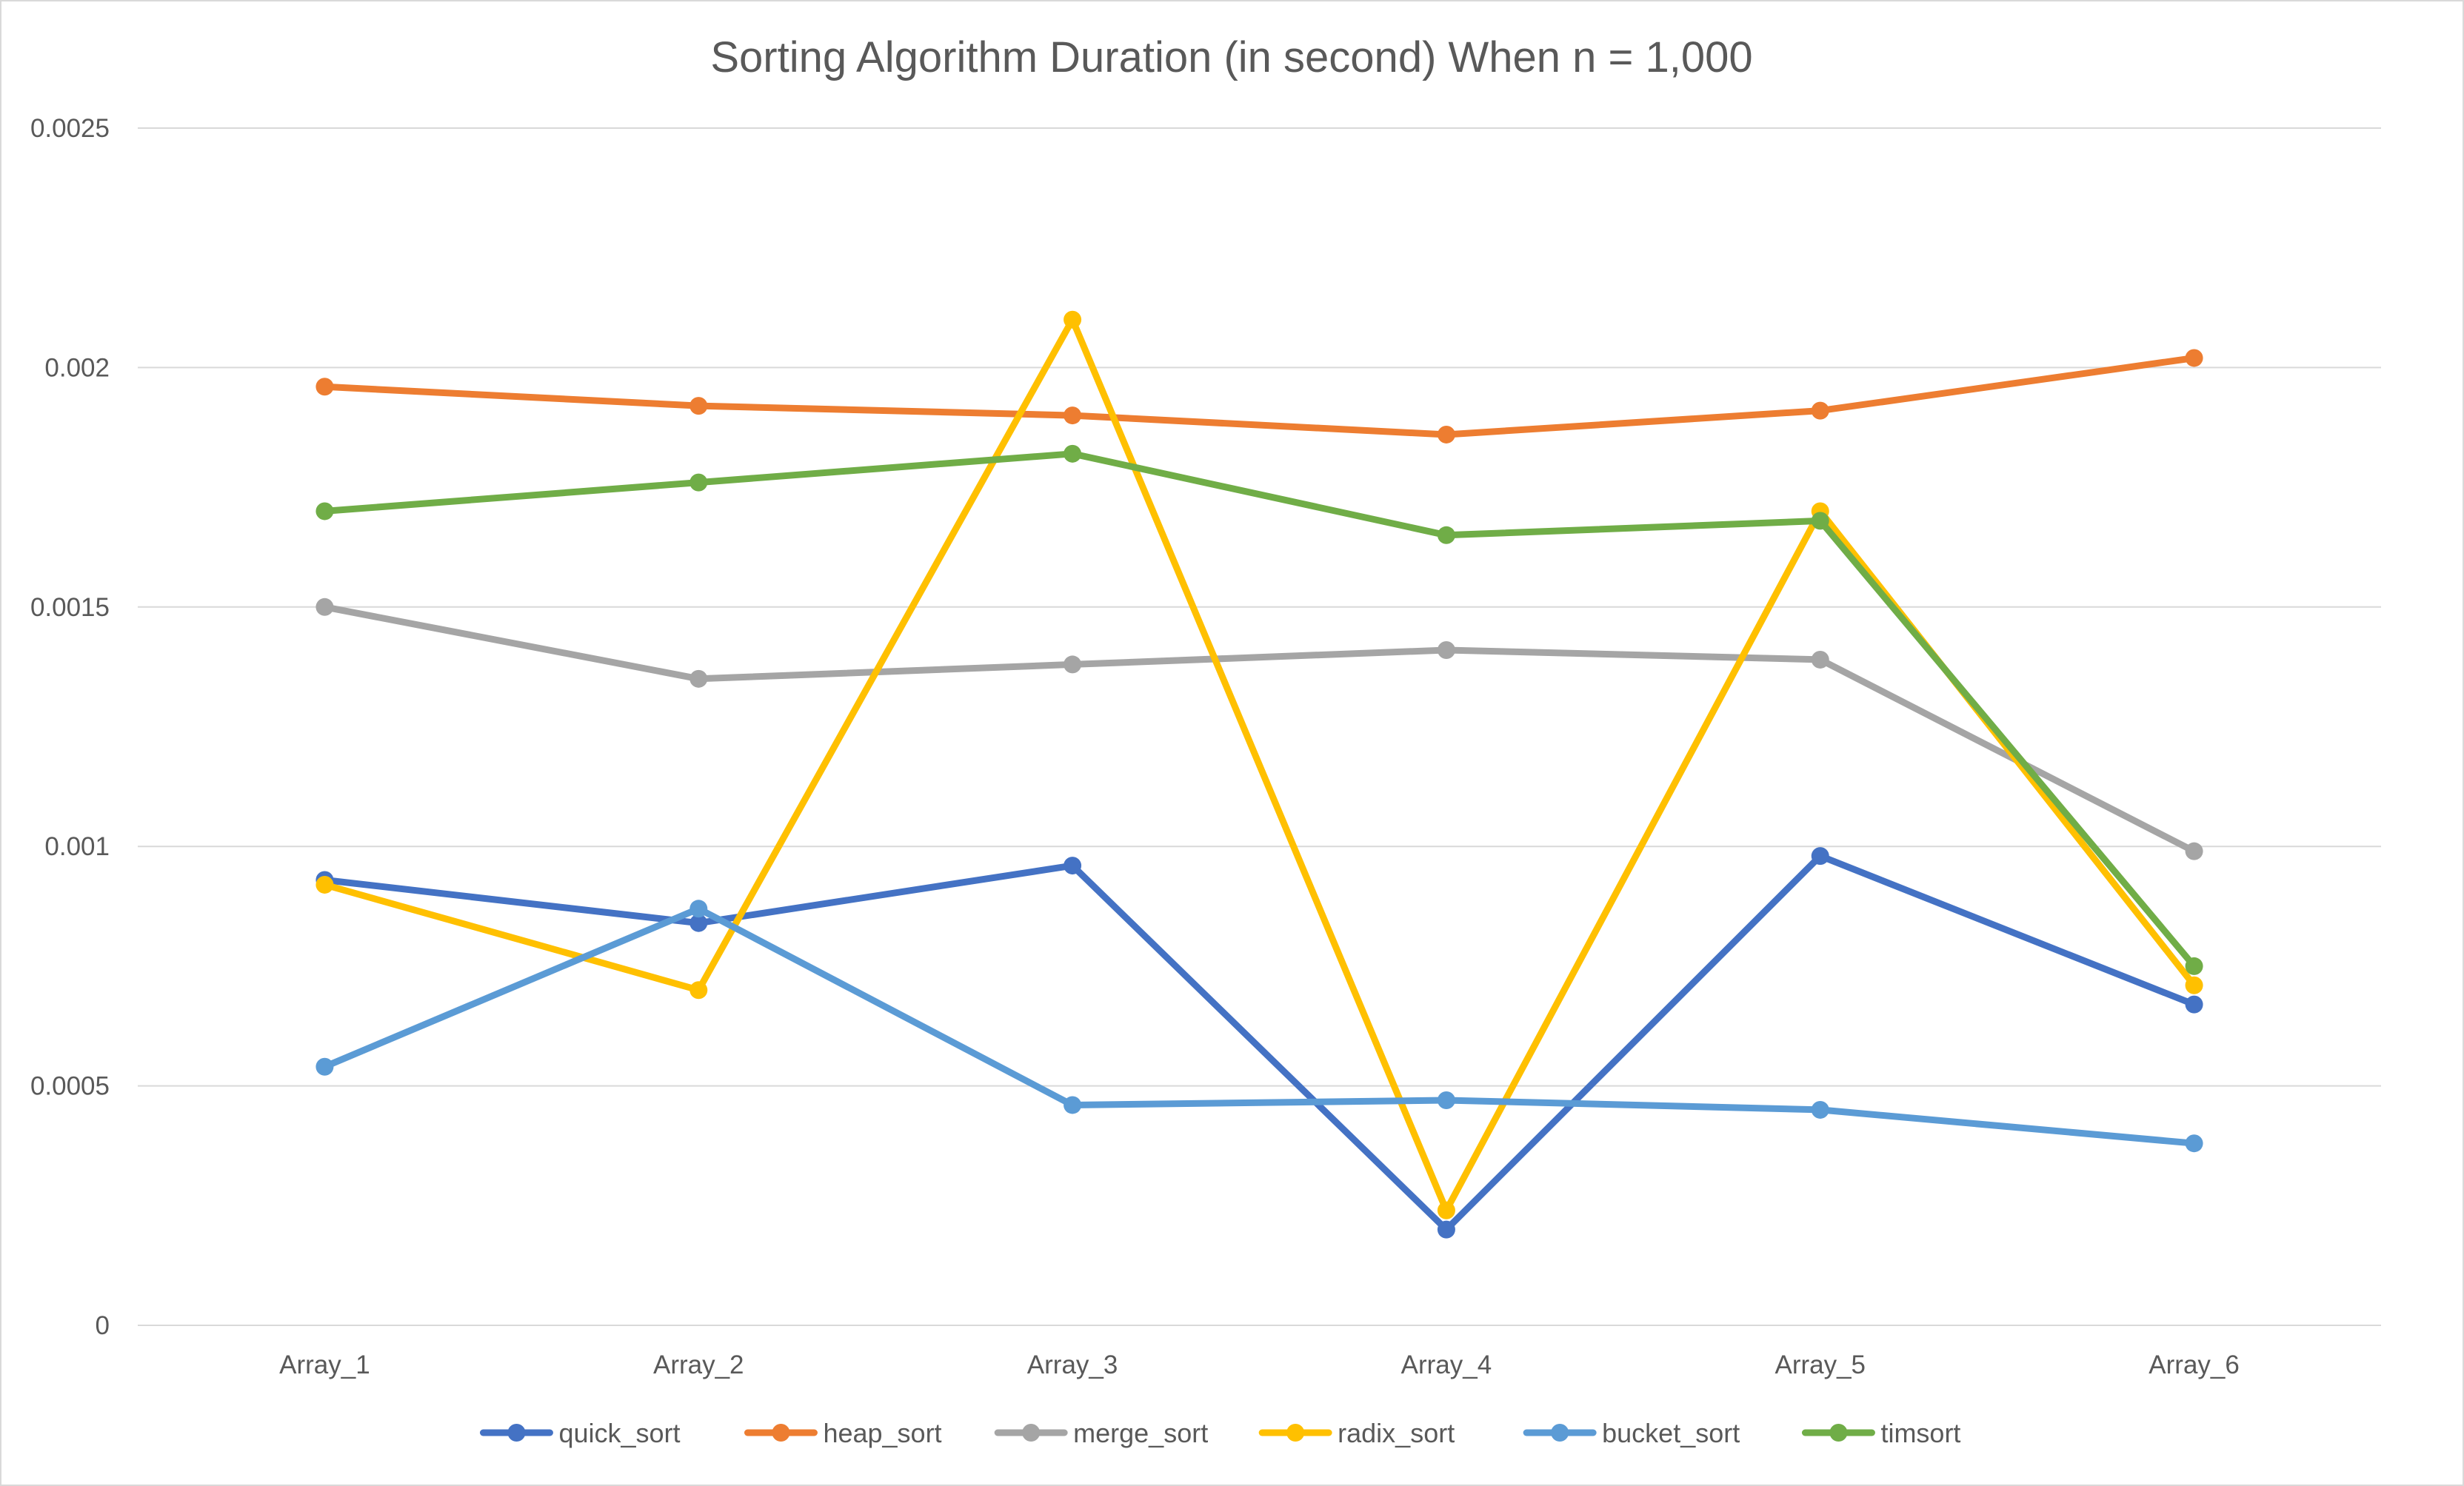 This screenshot has height=1486, width=2464. What do you see at coordinates (1671, 1433) in the screenshot?
I see `legend-label: bucket_sort` at bounding box center [1671, 1433].